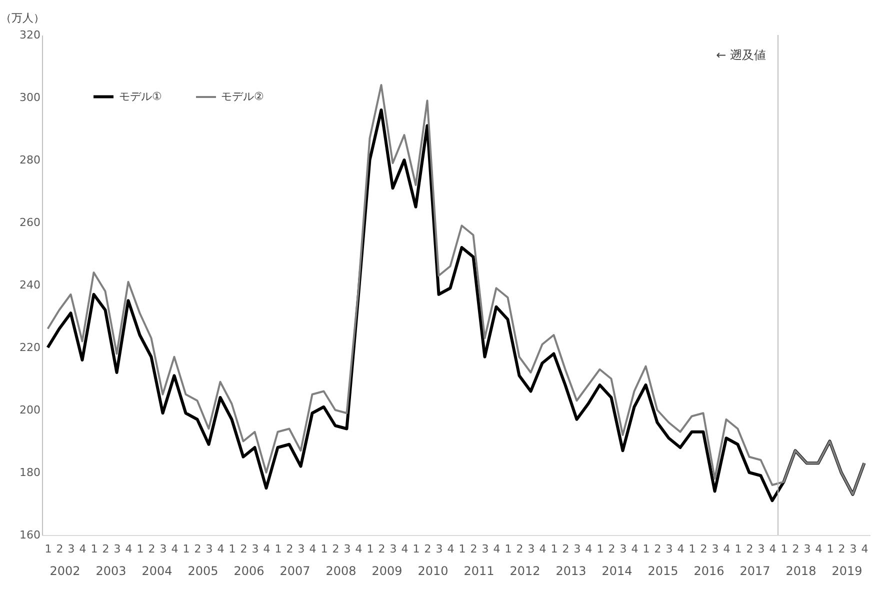 The width and height of the screenshot is (881, 590). What do you see at coordinates (479, 571) in the screenshot?
I see `text: 2011` at bounding box center [479, 571].